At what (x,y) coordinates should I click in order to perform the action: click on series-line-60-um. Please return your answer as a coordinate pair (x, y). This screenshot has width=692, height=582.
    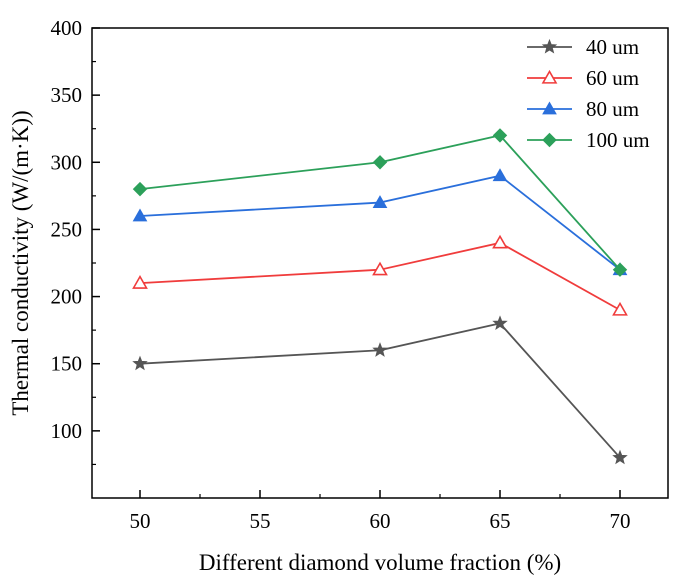
    Looking at the image, I should click on (380, 276).